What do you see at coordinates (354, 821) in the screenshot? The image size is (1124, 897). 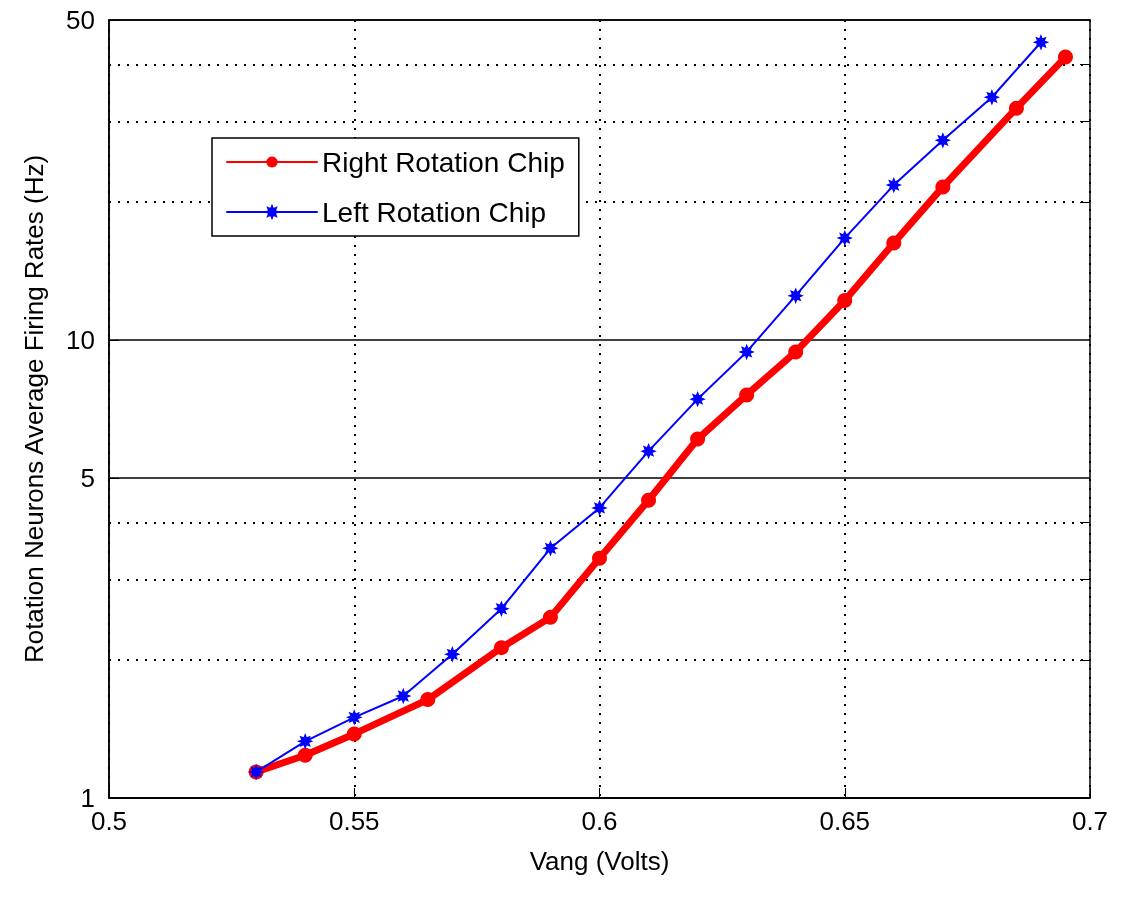 I see `x-tick-label: 0.55` at bounding box center [354, 821].